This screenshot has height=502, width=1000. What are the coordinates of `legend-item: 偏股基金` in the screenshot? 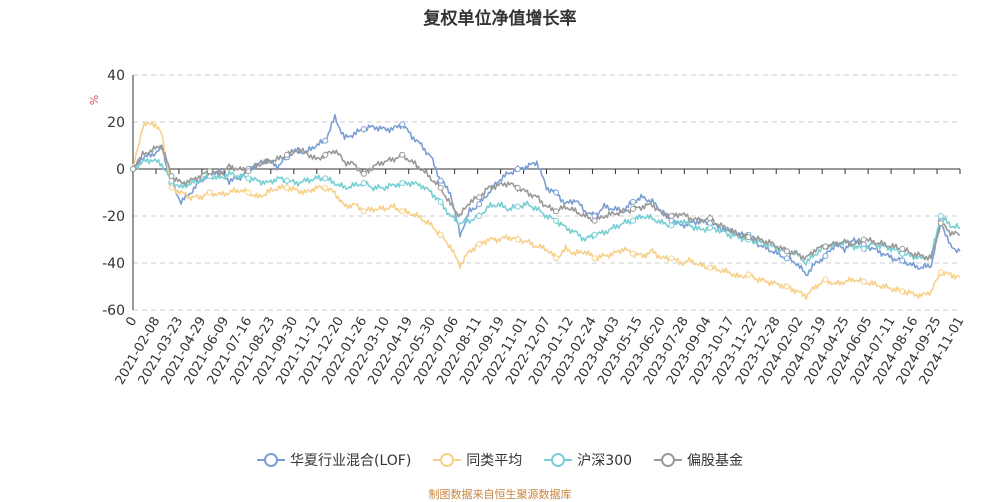 It's located at (698, 460).